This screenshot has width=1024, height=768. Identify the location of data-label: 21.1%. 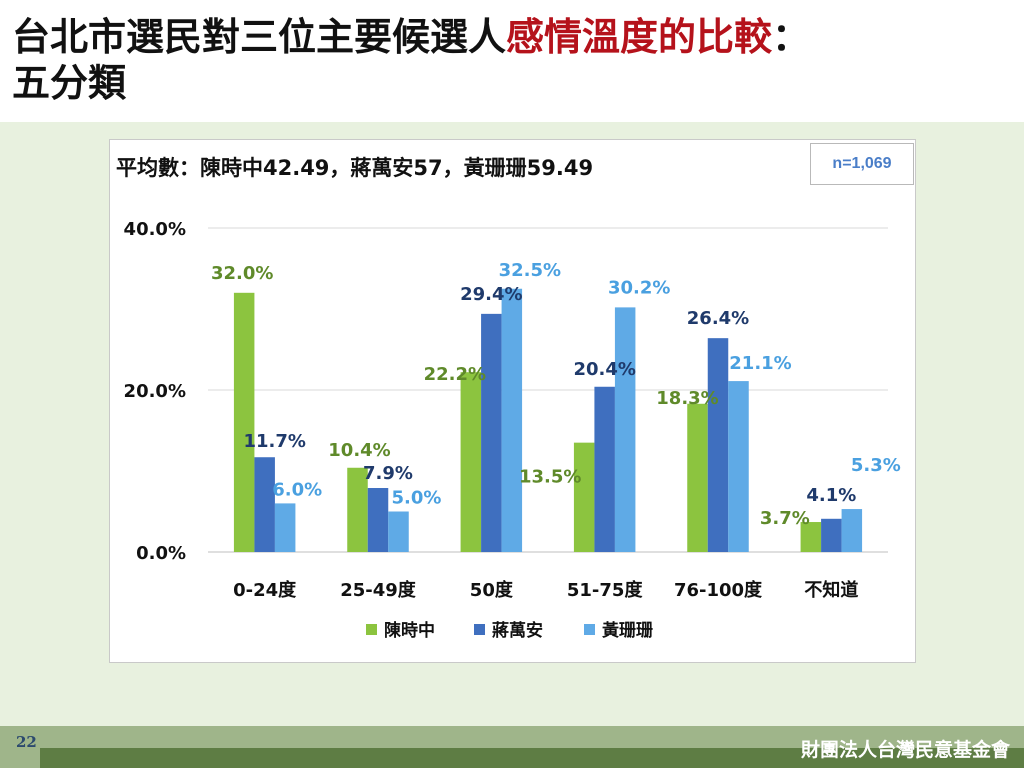
(760, 363).